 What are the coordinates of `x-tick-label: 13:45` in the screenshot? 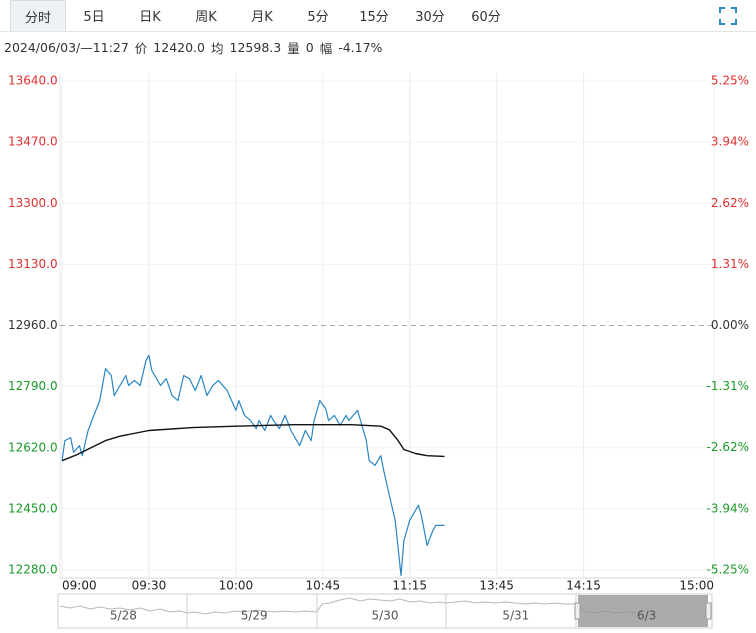 It's located at (496, 586).